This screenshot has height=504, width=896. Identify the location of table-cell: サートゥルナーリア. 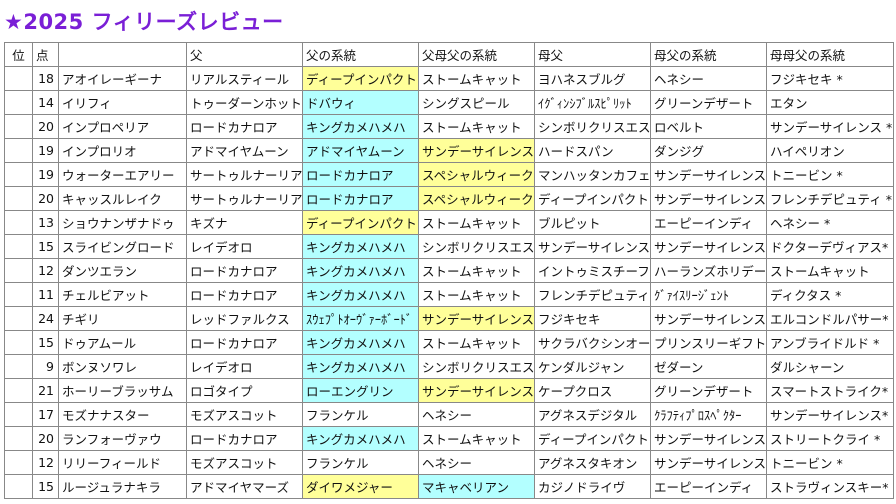
(244, 174).